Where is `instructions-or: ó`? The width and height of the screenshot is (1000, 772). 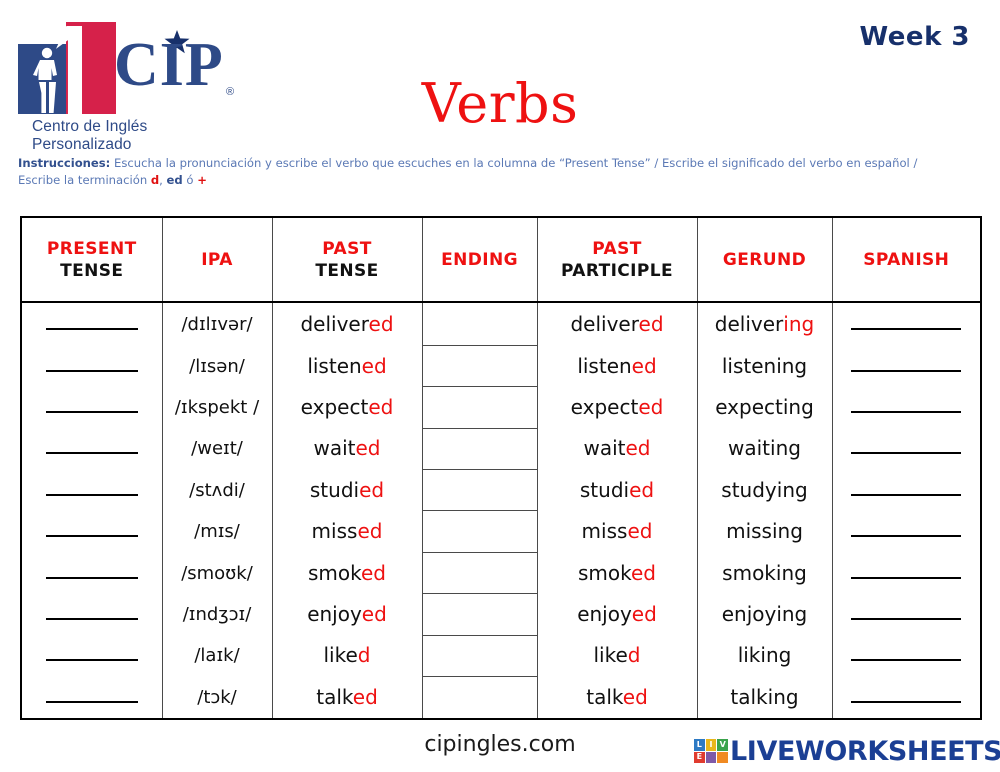
instructions-or: ó is located at coordinates (190, 180).